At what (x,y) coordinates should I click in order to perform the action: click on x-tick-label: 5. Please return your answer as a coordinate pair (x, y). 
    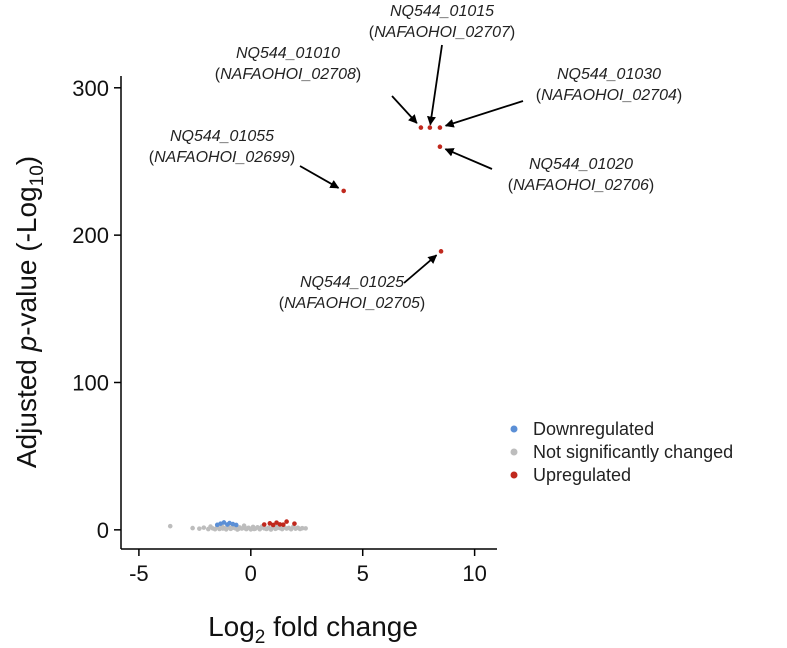
    Looking at the image, I should click on (363, 573).